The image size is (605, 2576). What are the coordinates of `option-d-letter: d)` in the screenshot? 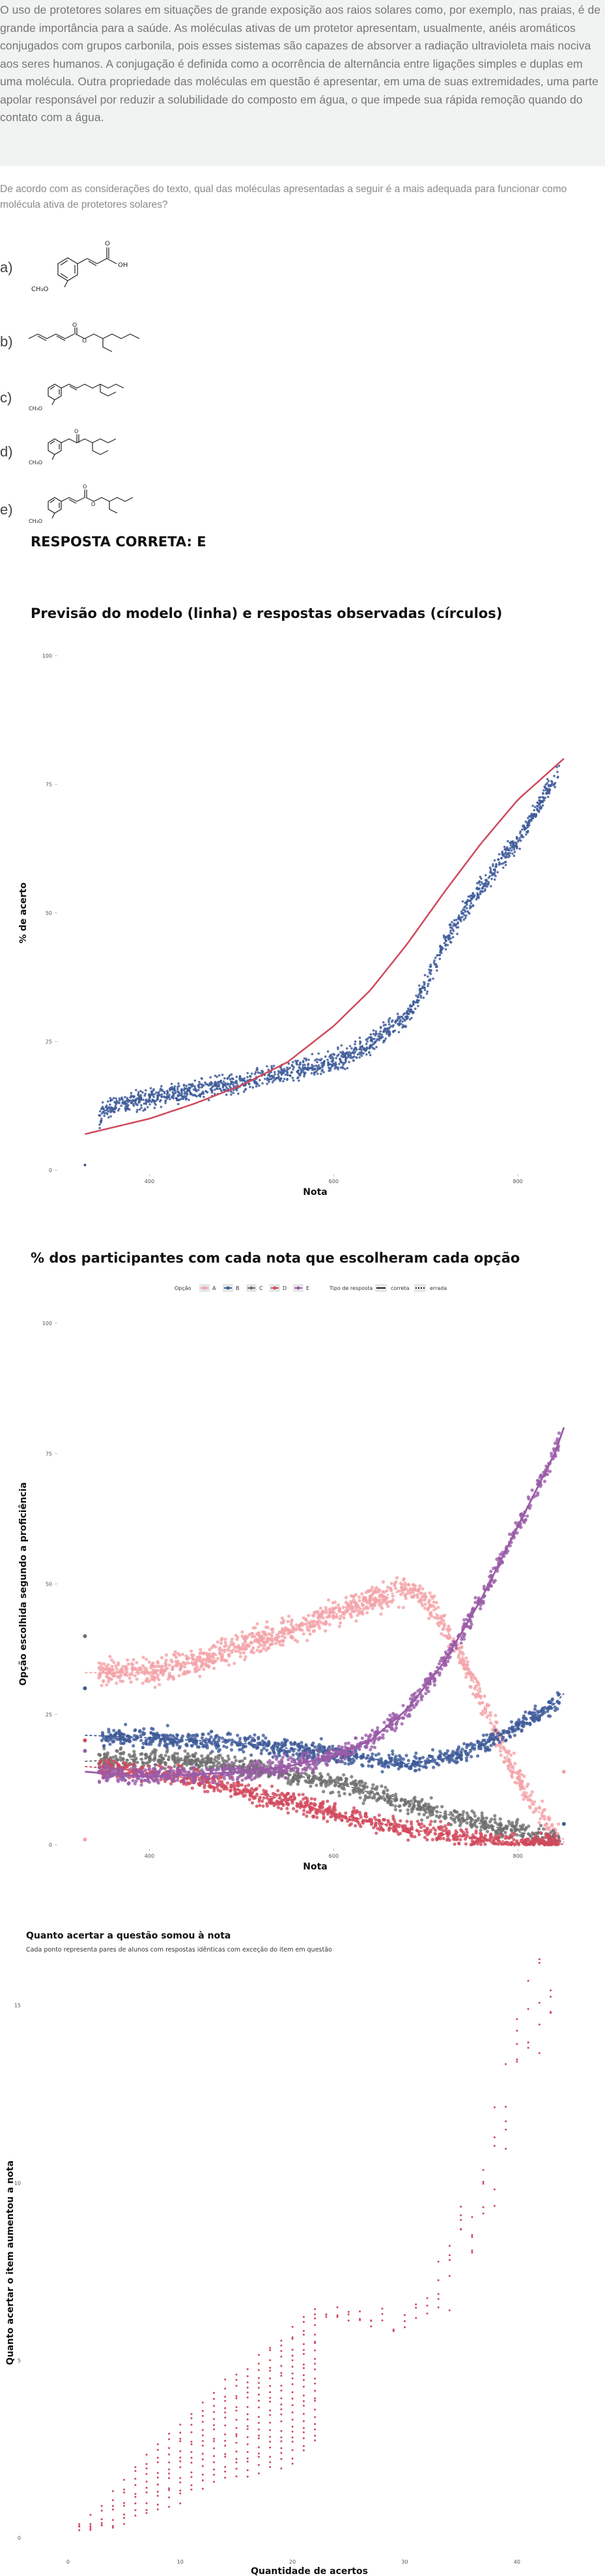 It's located at (6, 452).